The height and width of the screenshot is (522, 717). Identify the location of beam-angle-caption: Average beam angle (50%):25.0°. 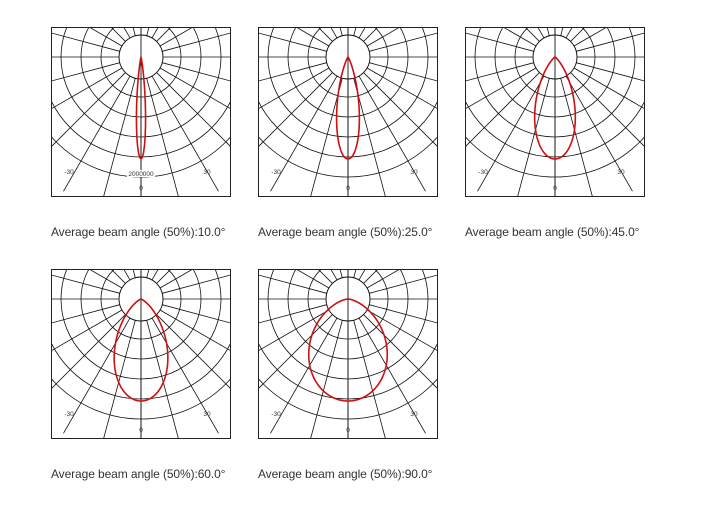
(345, 232).